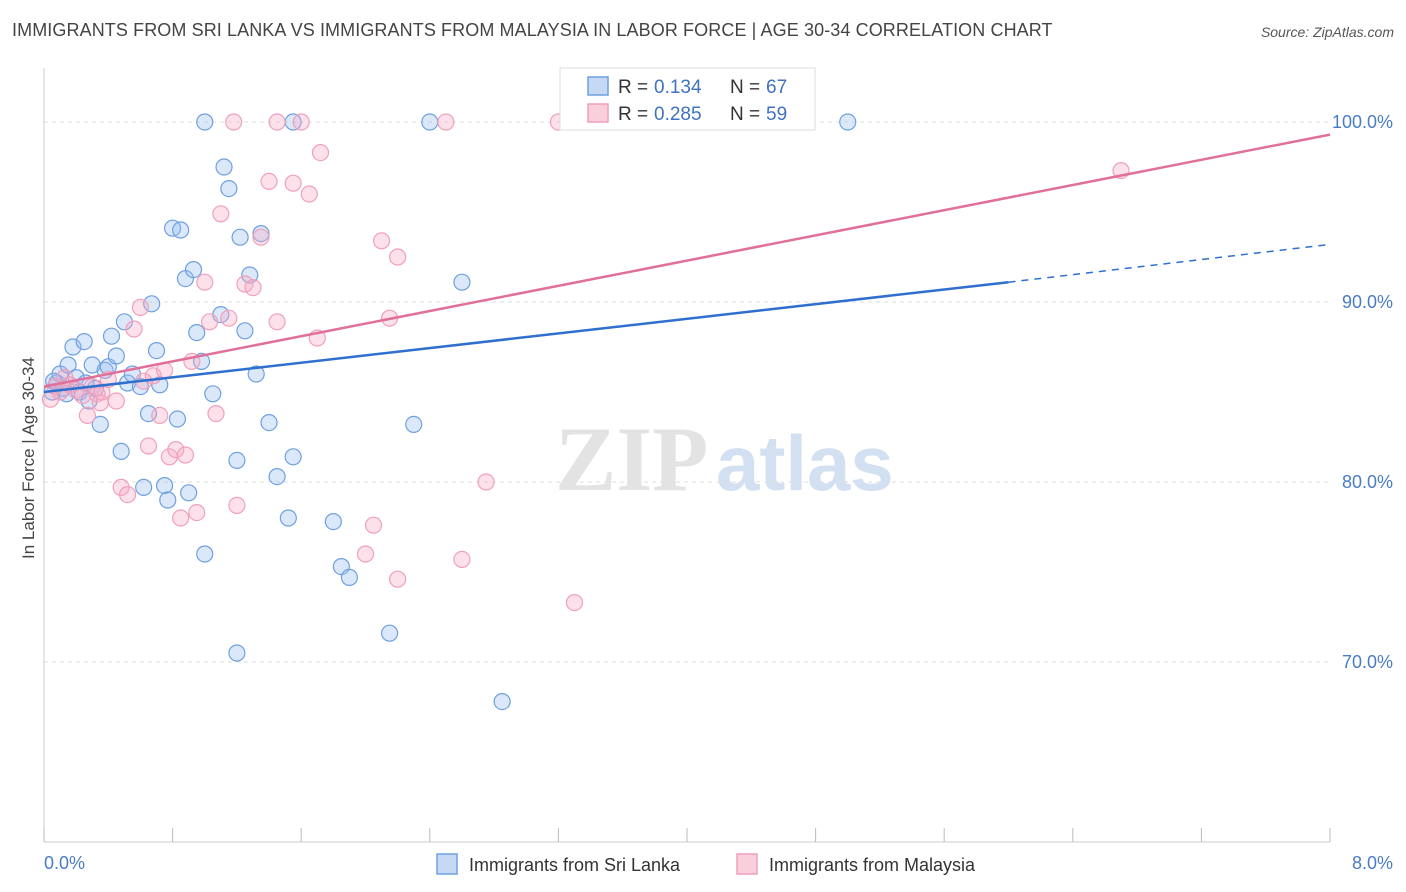 The image size is (1406, 892). What do you see at coordinates (747, 864) in the screenshot?
I see `legend-swatch-malaysia` at bounding box center [747, 864].